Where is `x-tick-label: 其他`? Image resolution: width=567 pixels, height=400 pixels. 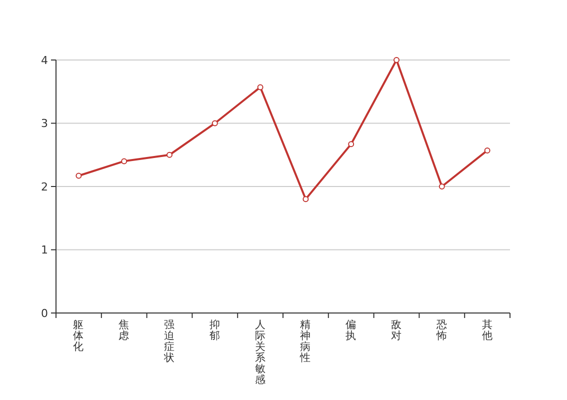 x-tick-label: 其他 is located at coordinates (487, 330).